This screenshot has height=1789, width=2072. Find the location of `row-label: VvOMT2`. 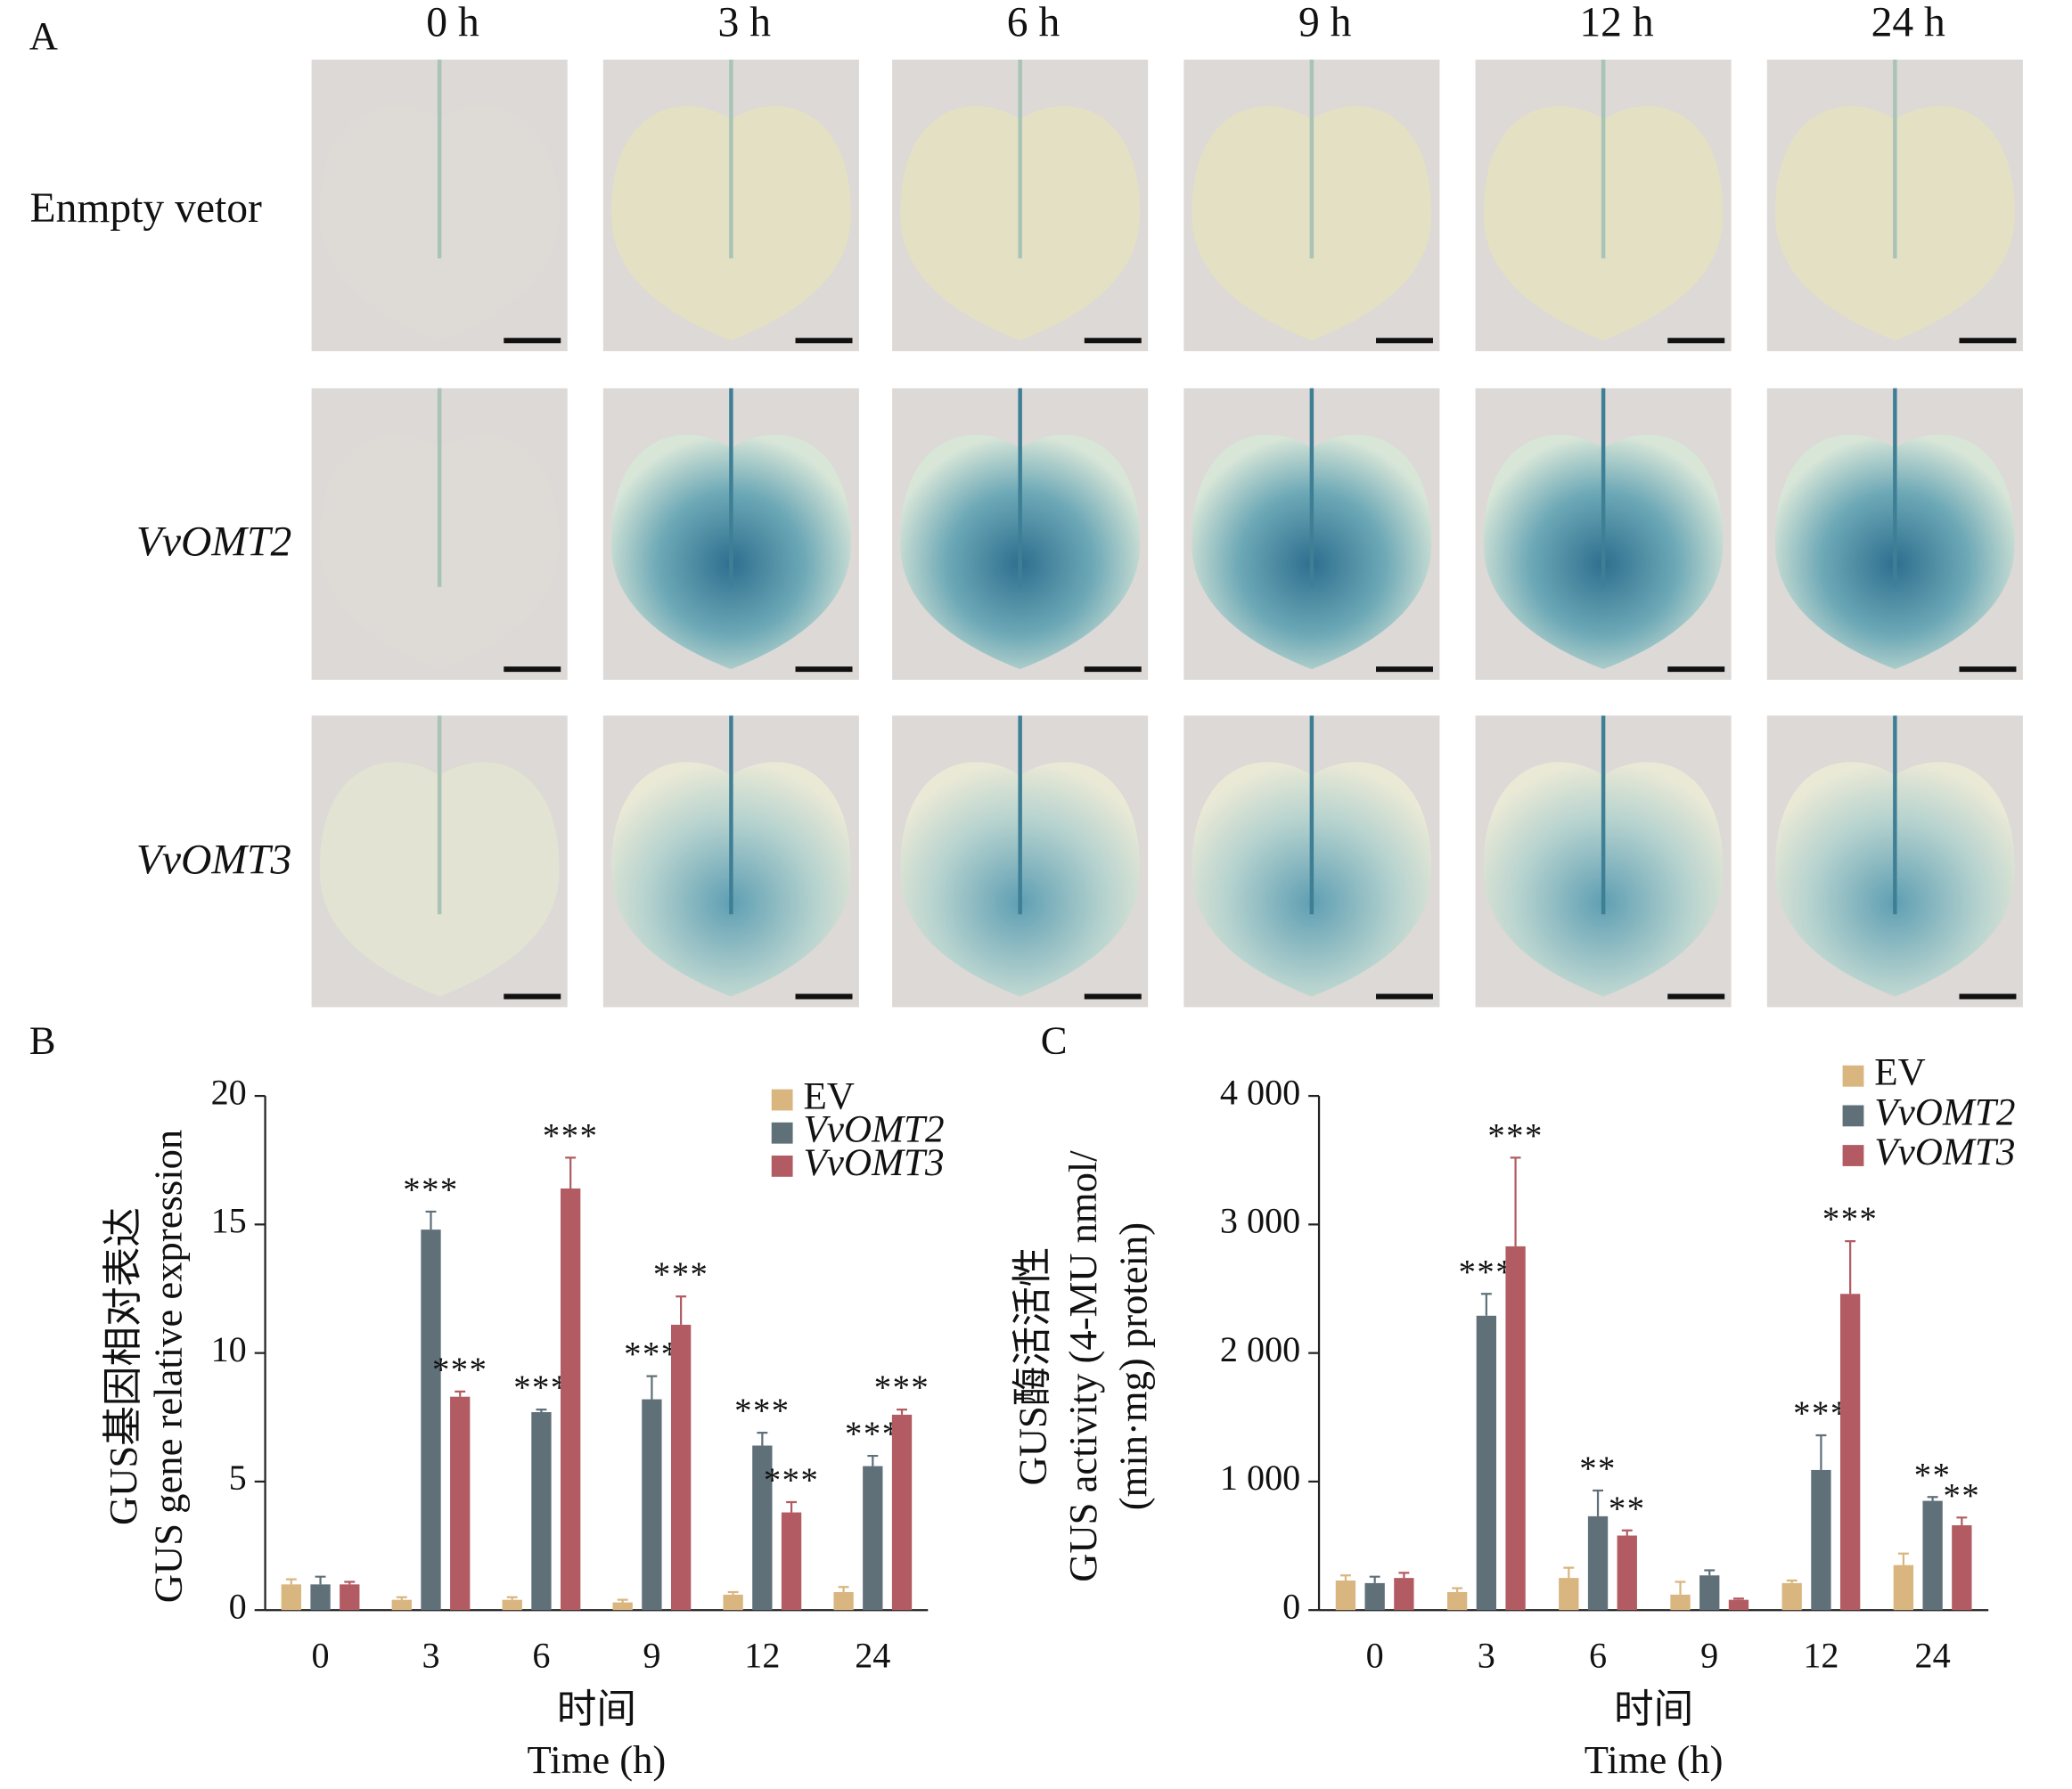

row-label: VvOMT2 is located at coordinates (213, 542).